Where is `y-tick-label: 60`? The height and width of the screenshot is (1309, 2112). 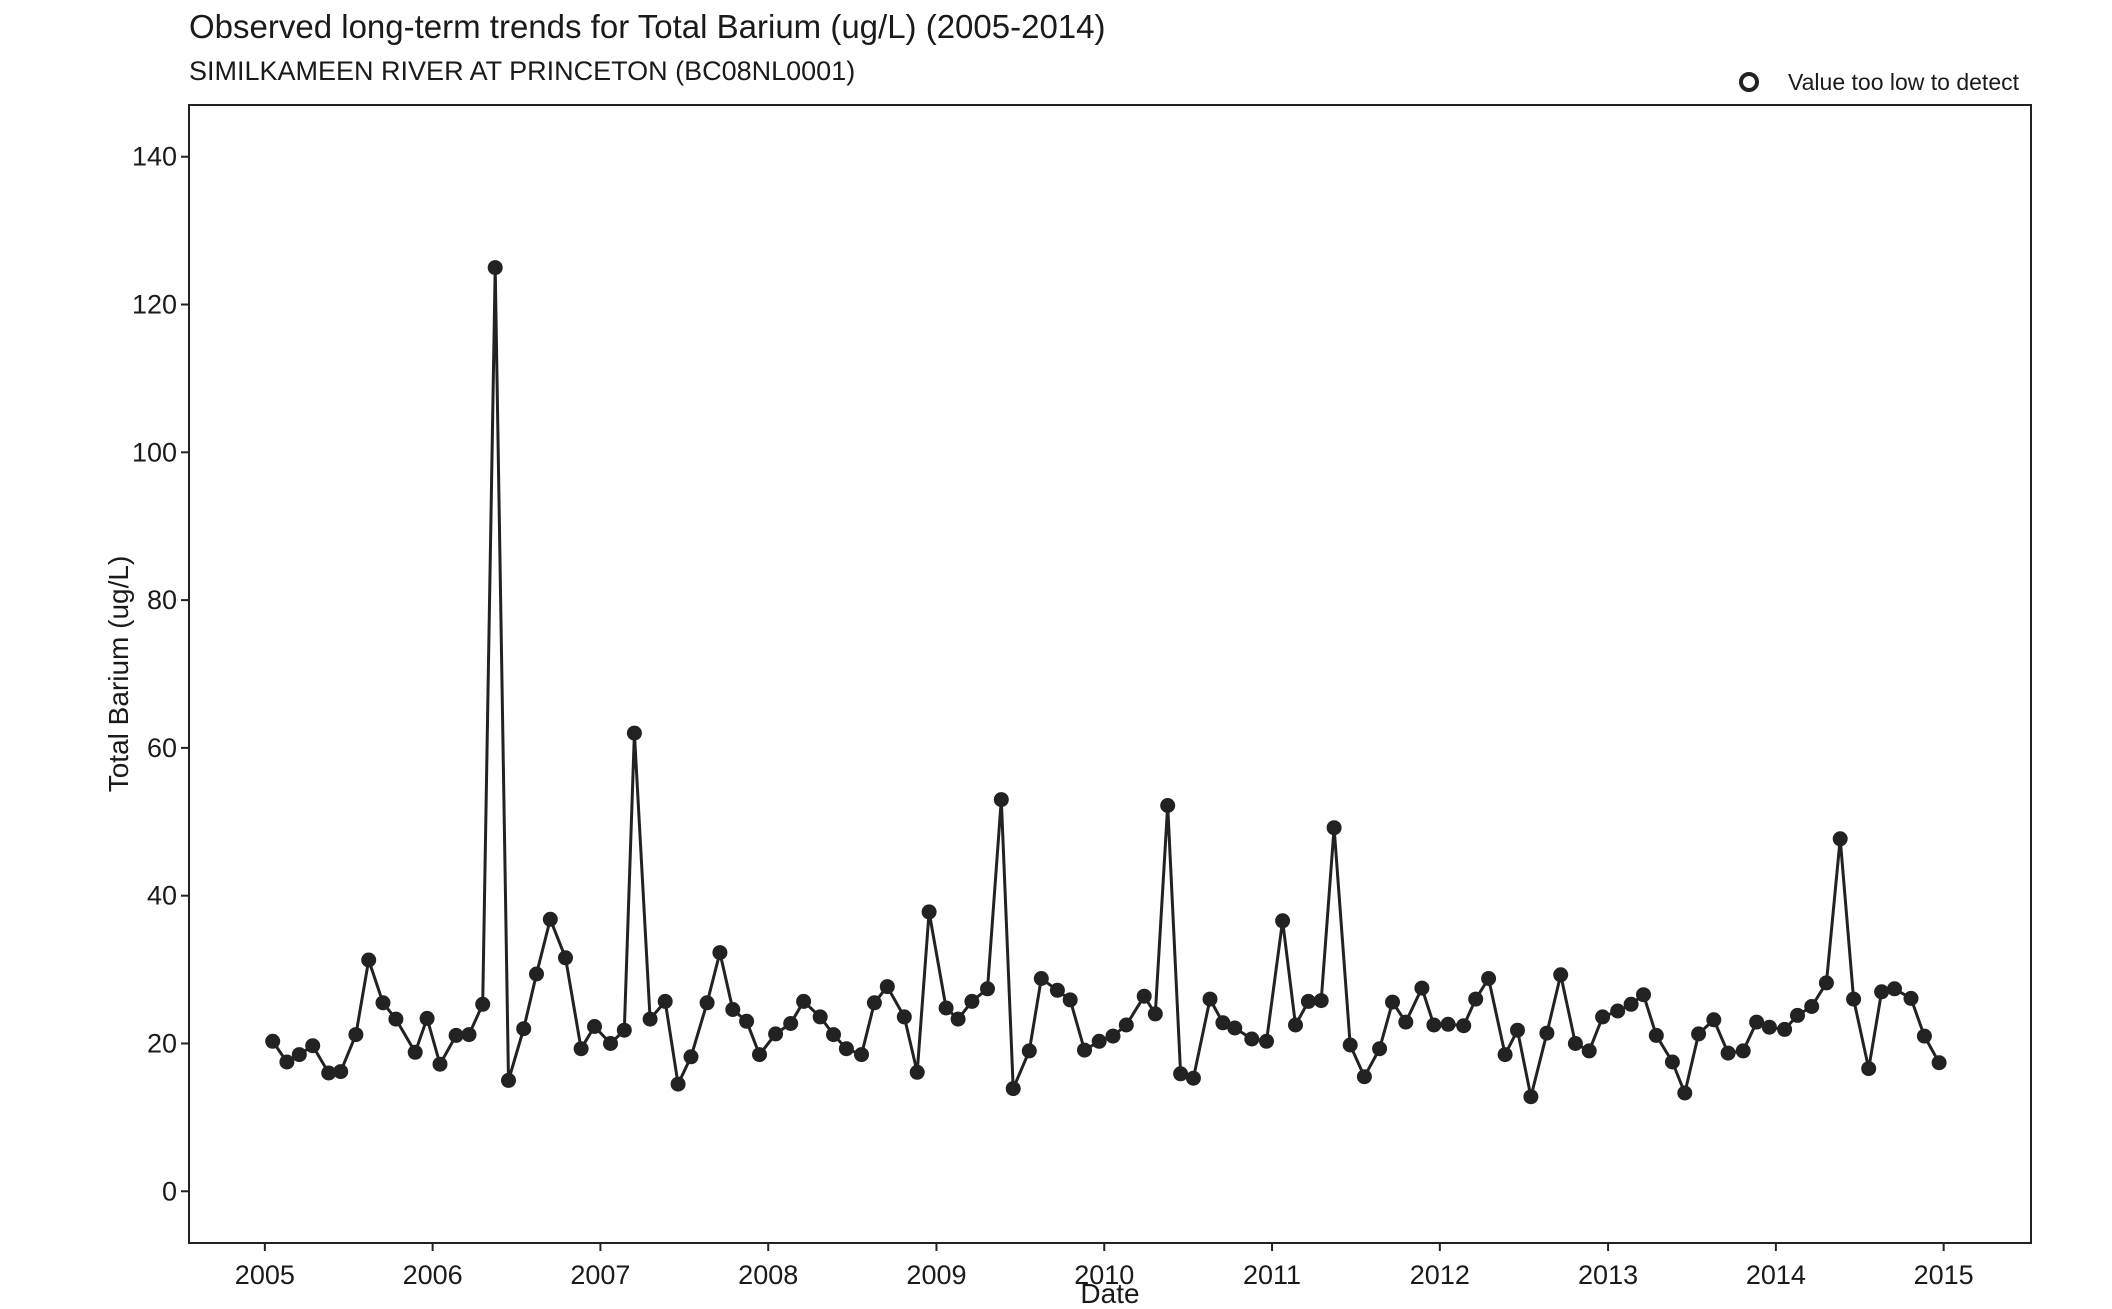
y-tick-label: 60 is located at coordinates (162, 748).